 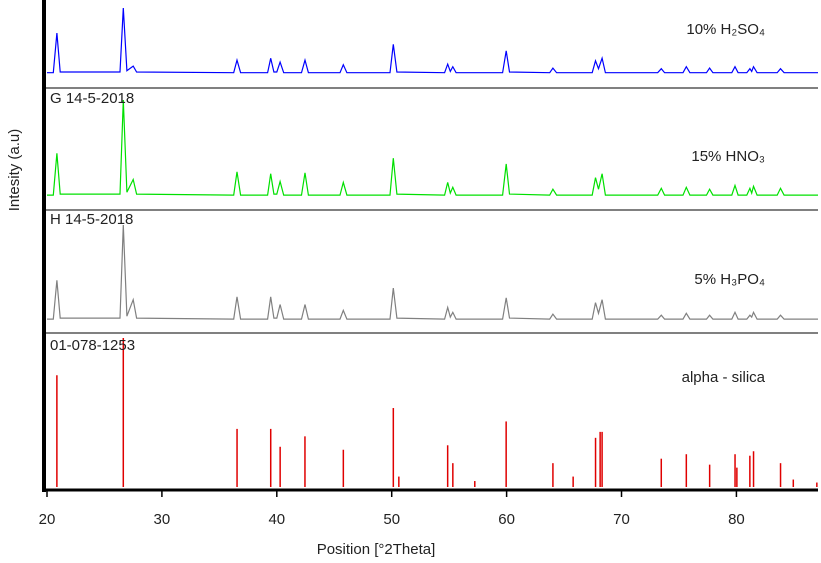 What do you see at coordinates (47, 519) in the screenshot?
I see `x-tick-label: 20` at bounding box center [47, 519].